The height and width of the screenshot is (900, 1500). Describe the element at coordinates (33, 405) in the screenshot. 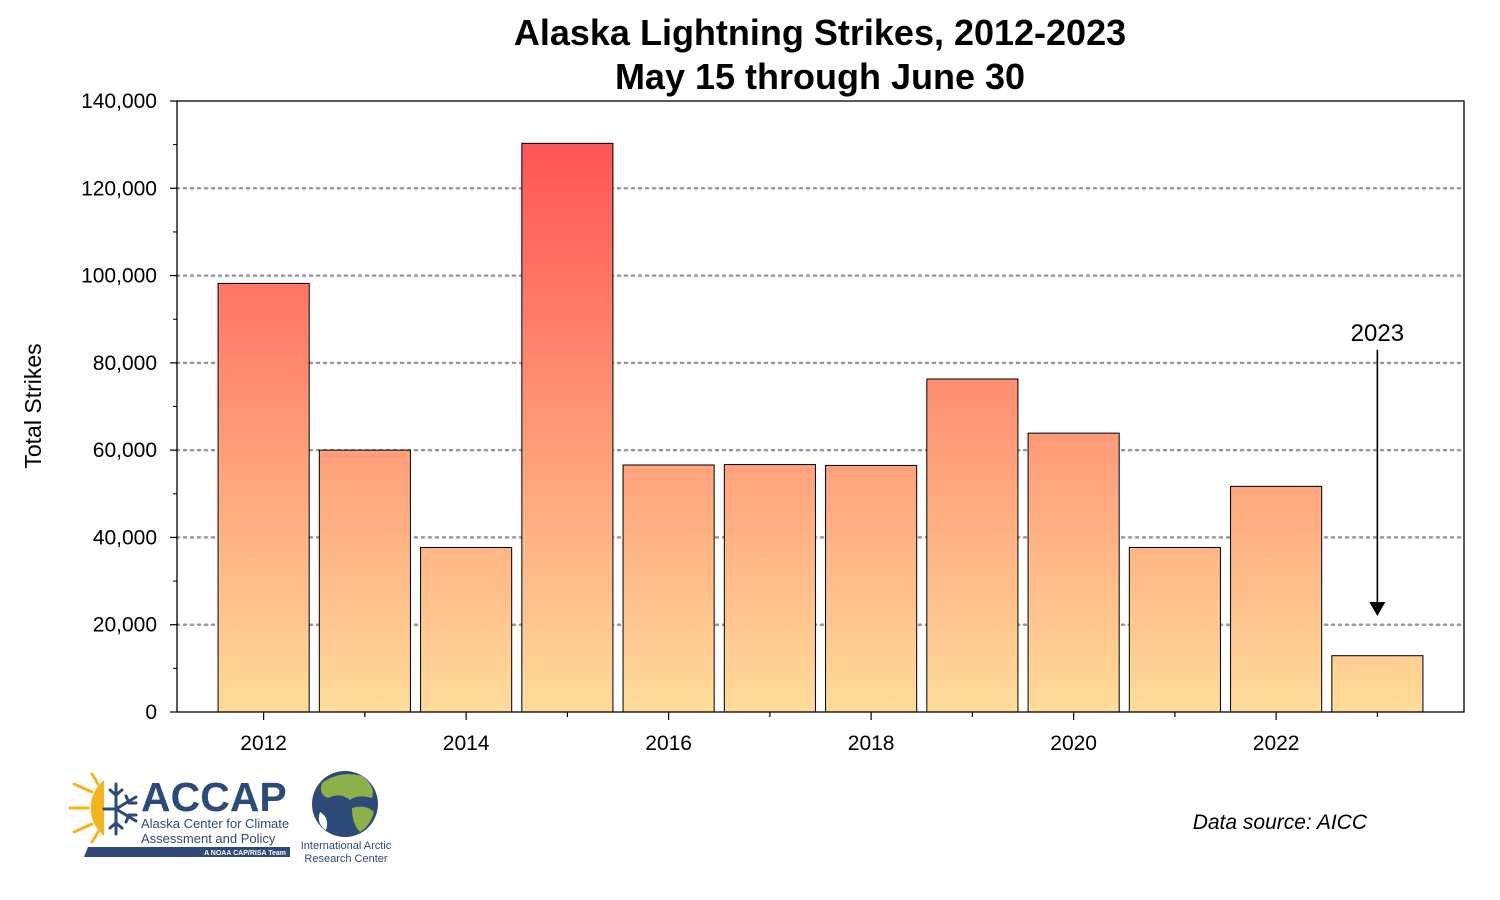

I see `y-axis-label: Total Strikes` at that location.